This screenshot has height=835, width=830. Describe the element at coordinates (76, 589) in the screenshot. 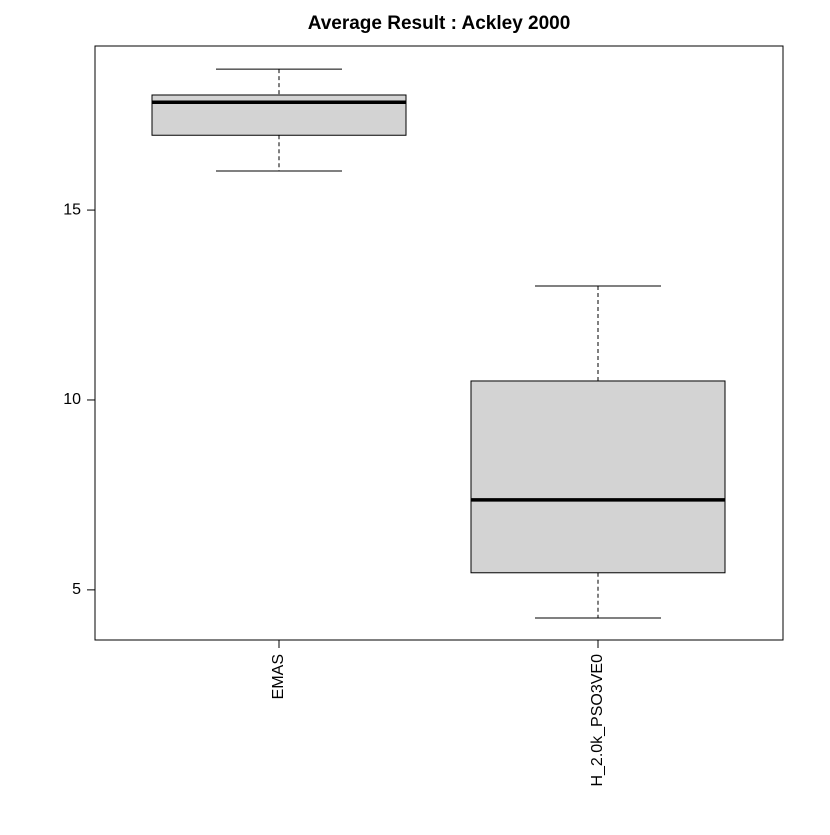

I see `y-tick-label: 5` at that location.